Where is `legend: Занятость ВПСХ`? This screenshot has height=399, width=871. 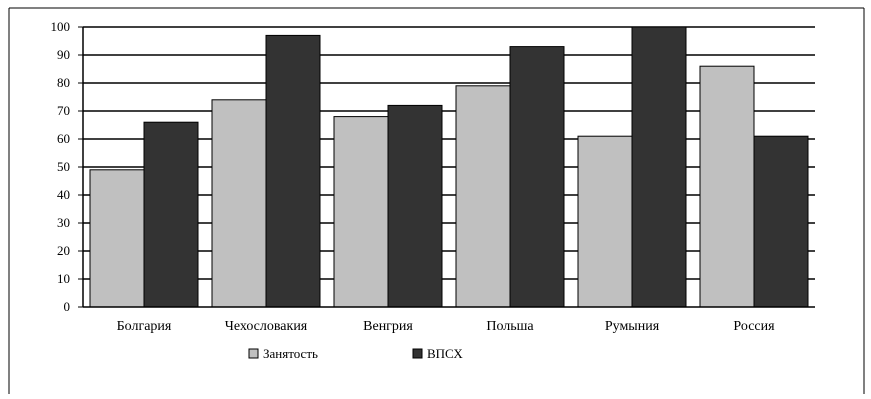
legend: Занятость ВПСХ is located at coordinates (355, 353).